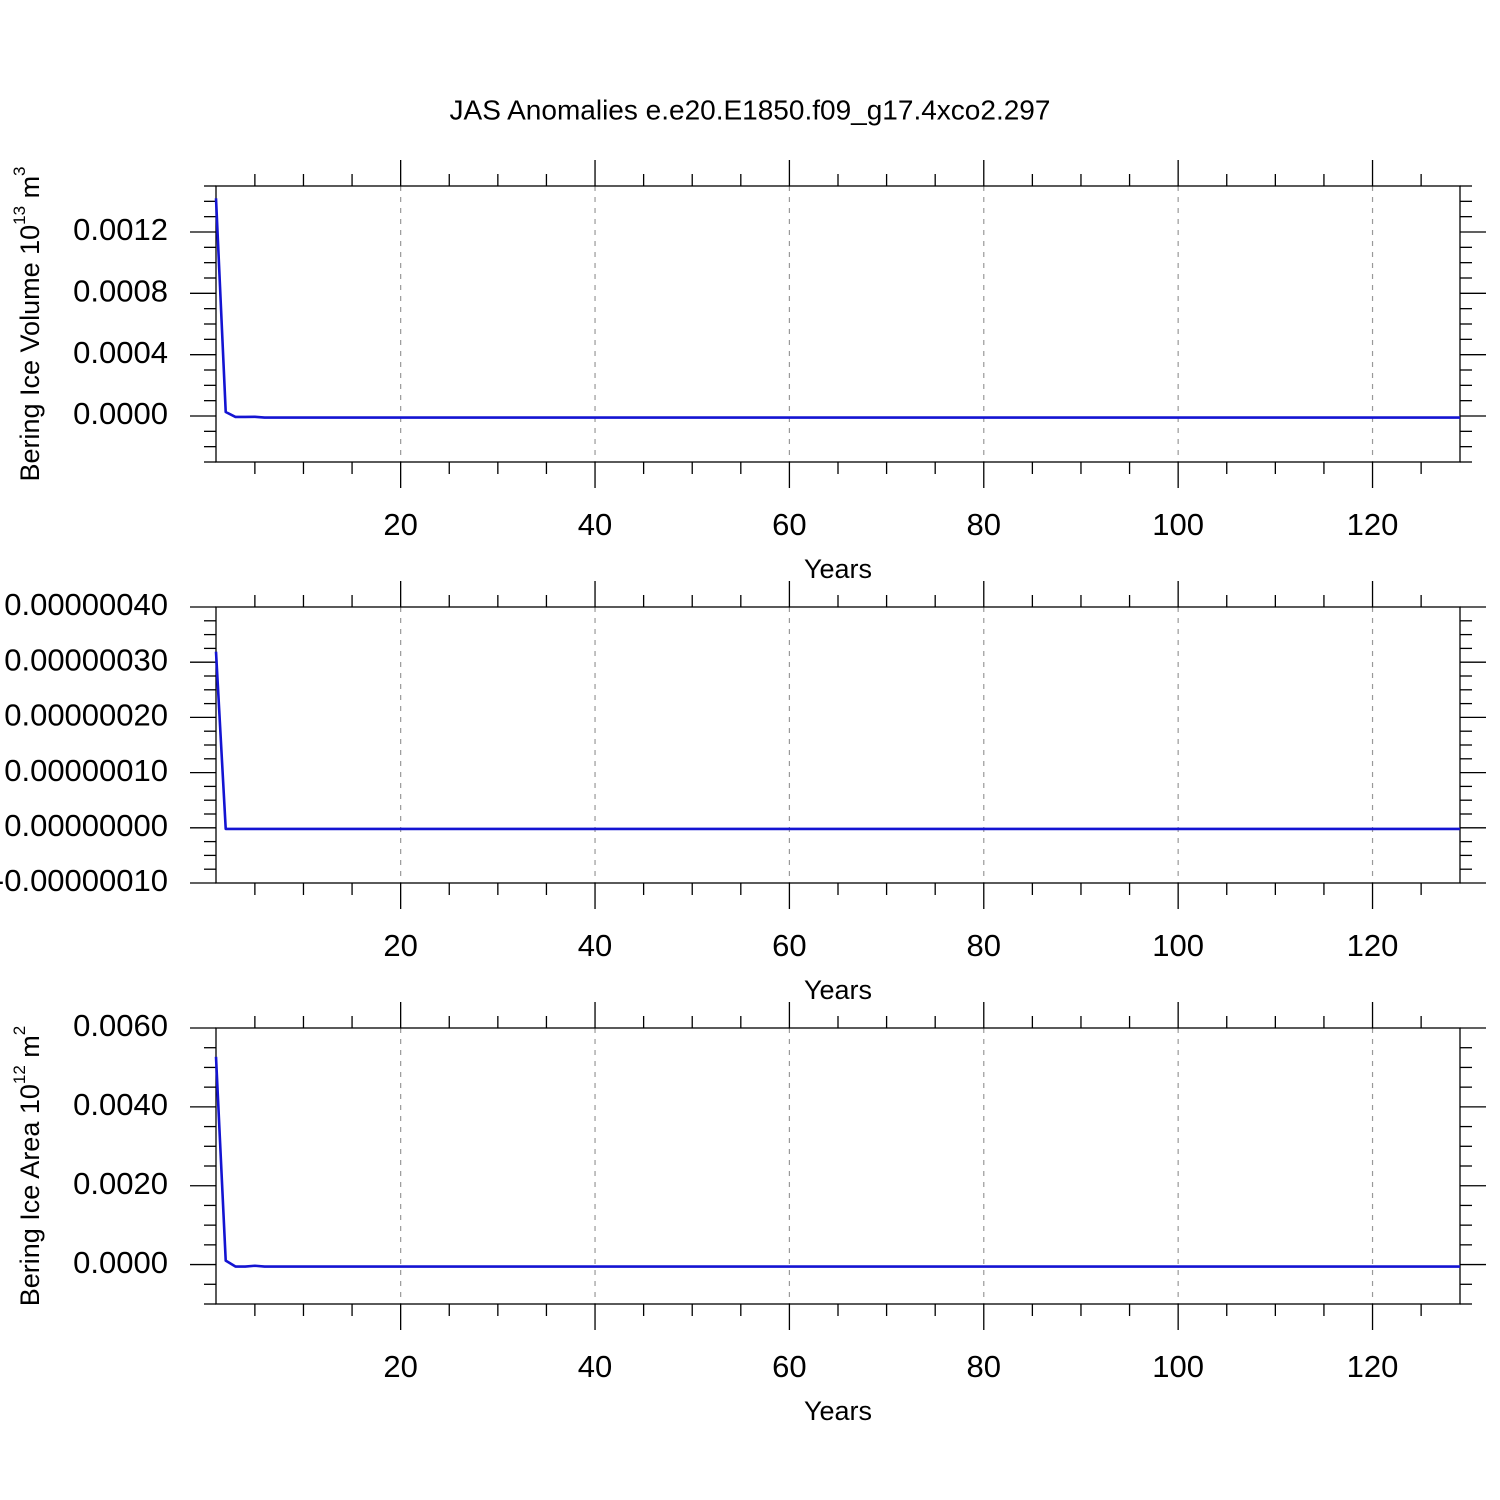 The width and height of the screenshot is (1500, 1500). I want to click on y-tick-label: 0.0020, so click(120, 1183).